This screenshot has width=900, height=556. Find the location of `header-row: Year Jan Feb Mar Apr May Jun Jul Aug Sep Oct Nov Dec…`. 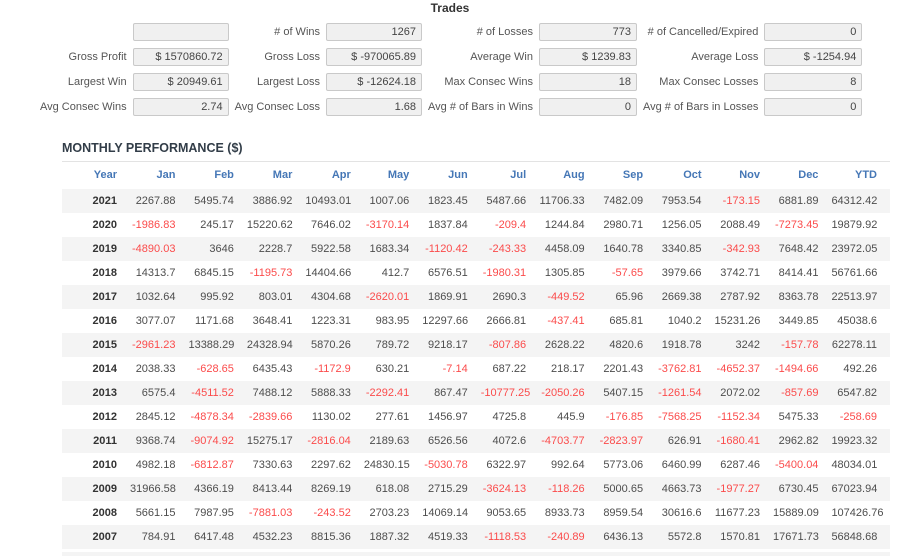

header-row: Year Jan Feb Mar Apr May Jun Jul Aug Sep Oct Nov Dec… is located at coordinates (476, 175).